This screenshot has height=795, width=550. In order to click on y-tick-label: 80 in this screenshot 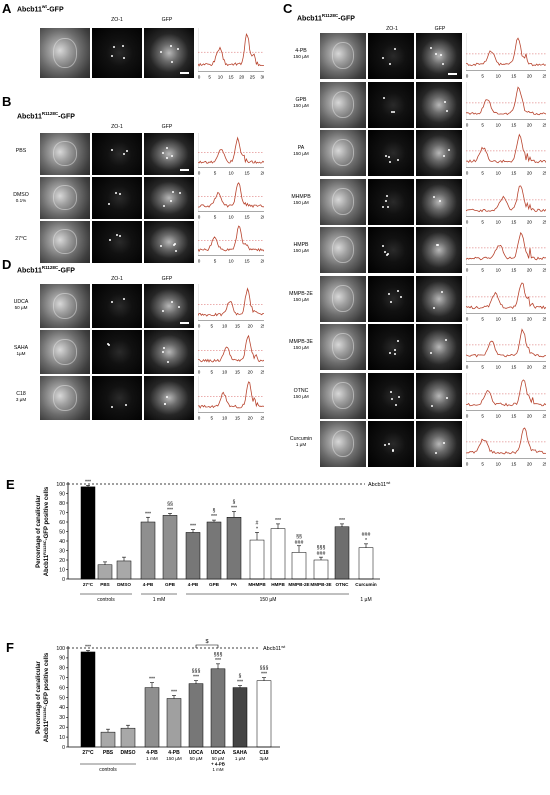, I will do `click(62, 504)`.